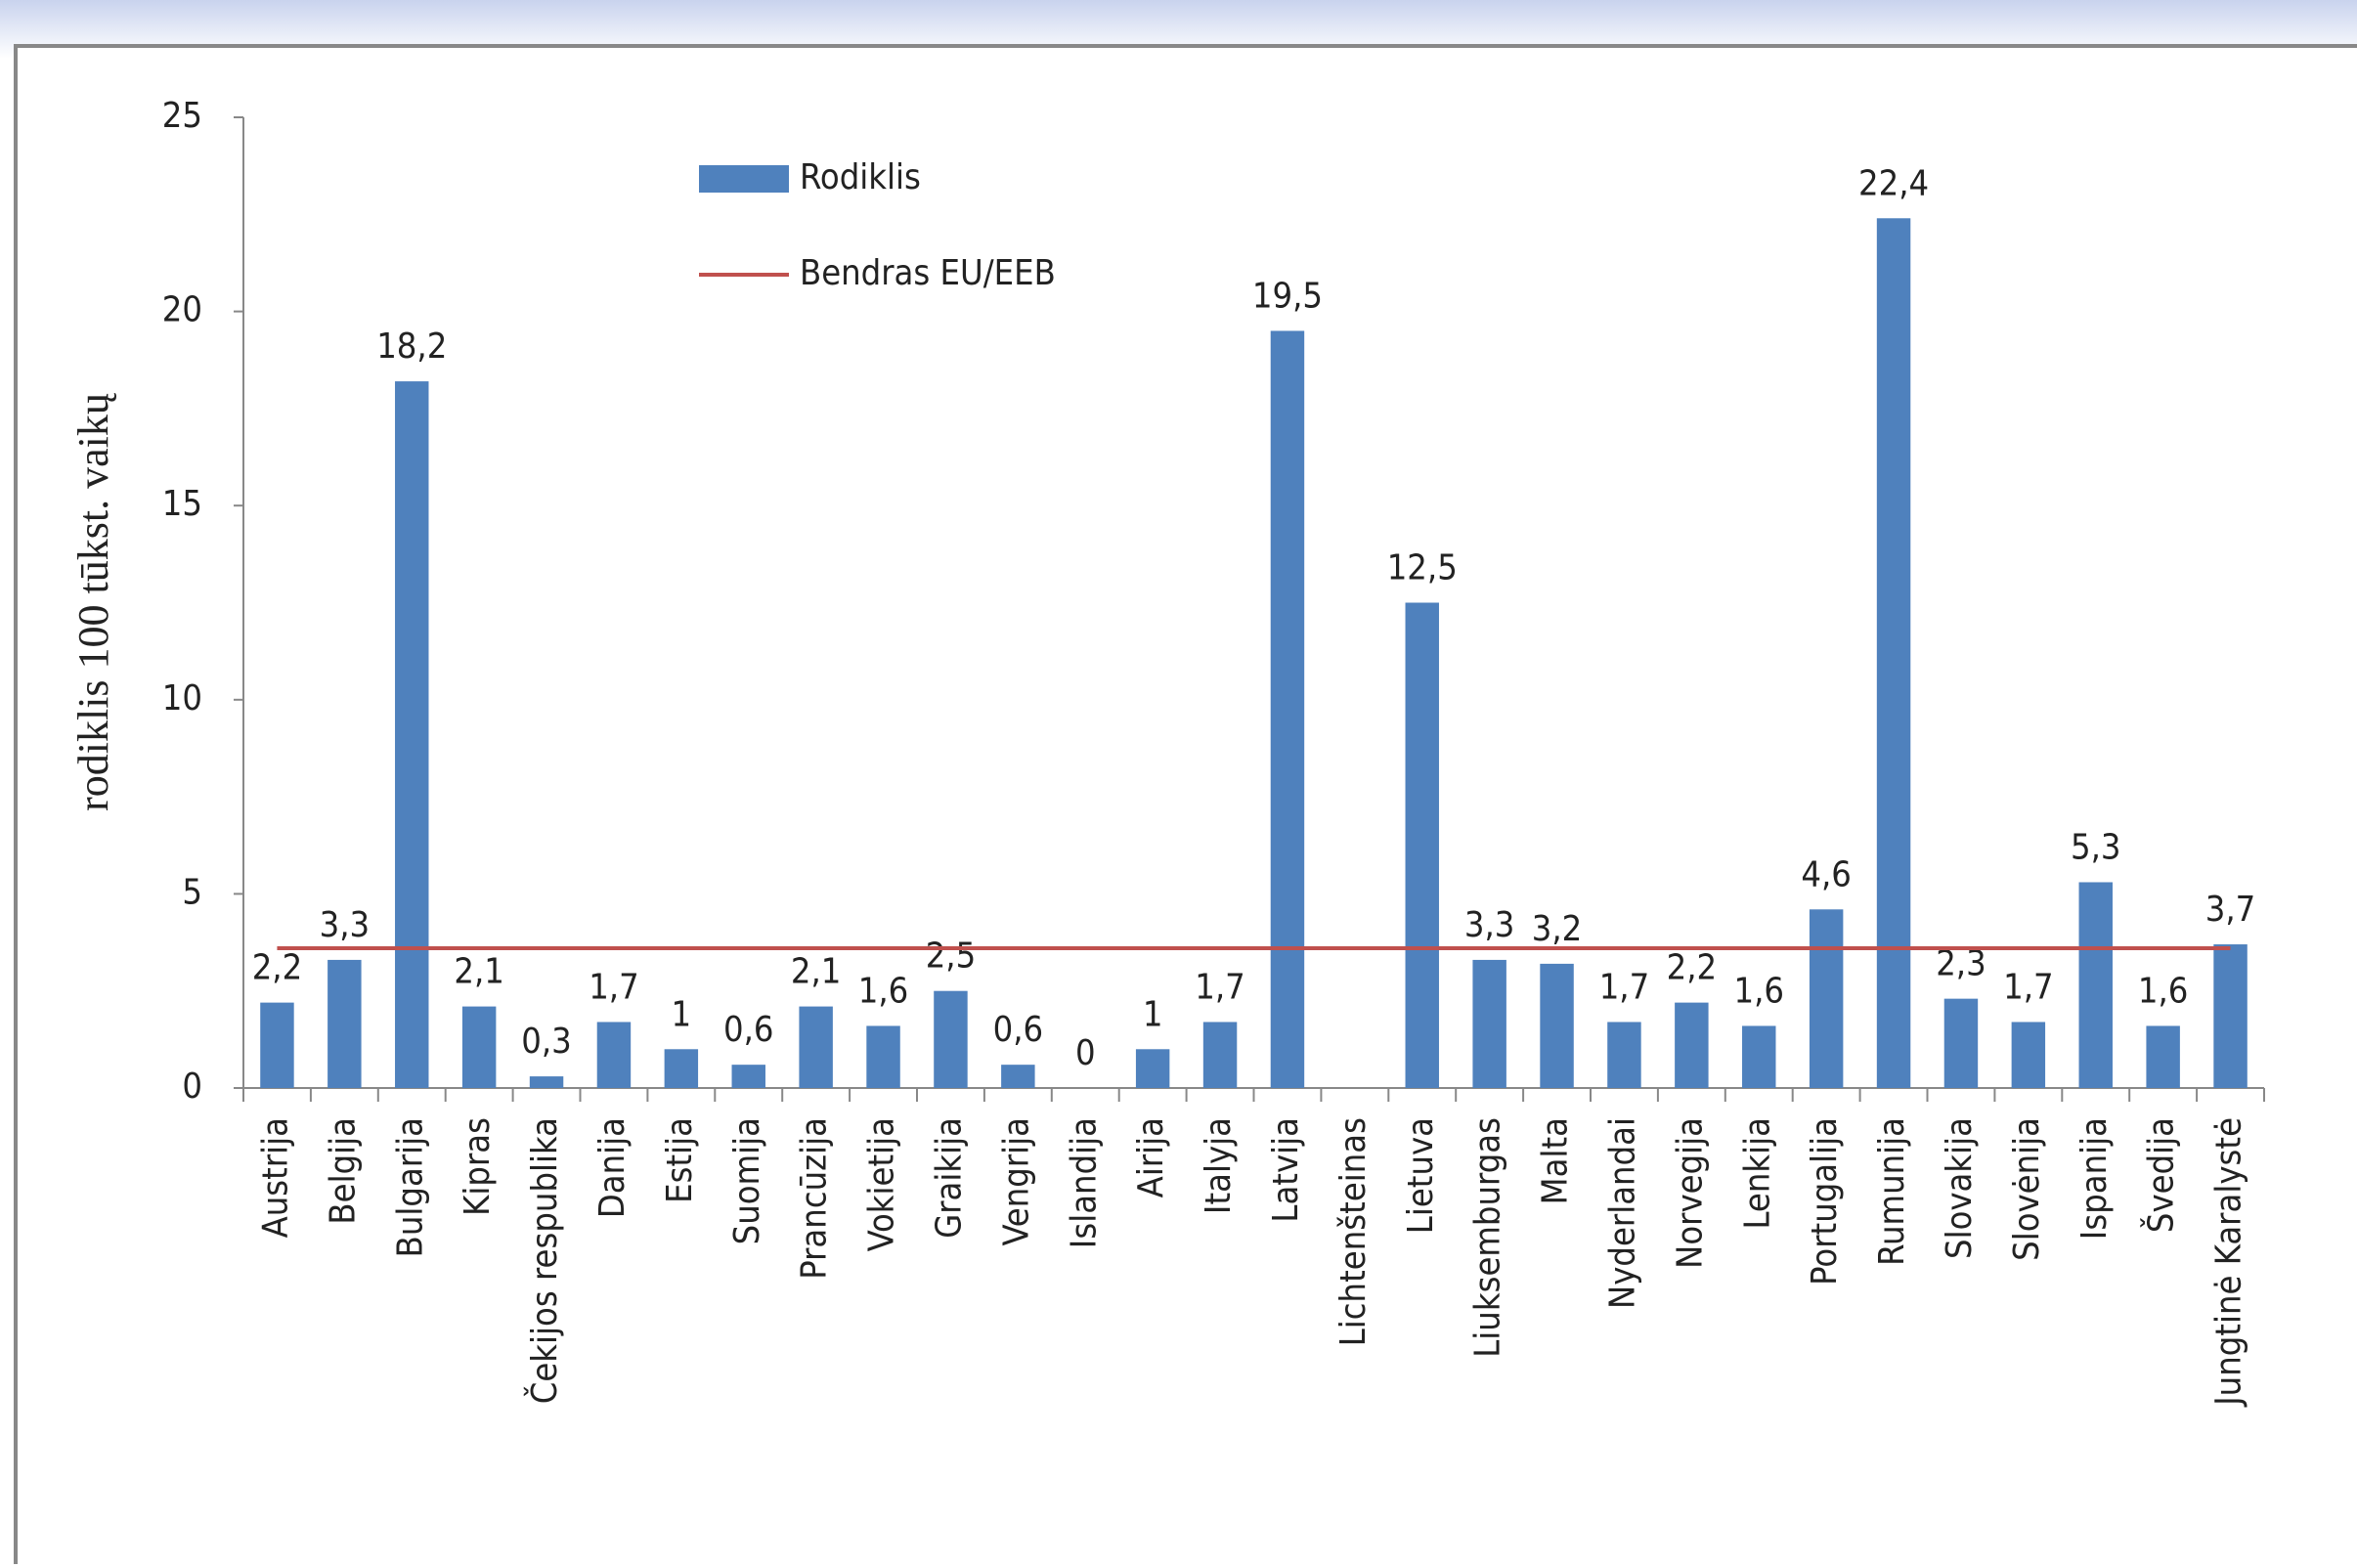  What do you see at coordinates (1151, 1157) in the screenshot?
I see `x-tick-label: Airija` at bounding box center [1151, 1157].